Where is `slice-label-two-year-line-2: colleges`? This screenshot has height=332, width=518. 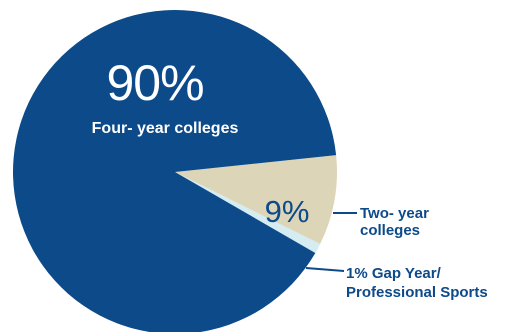 slice-label-two-year-line-2: colleges is located at coordinates (390, 230).